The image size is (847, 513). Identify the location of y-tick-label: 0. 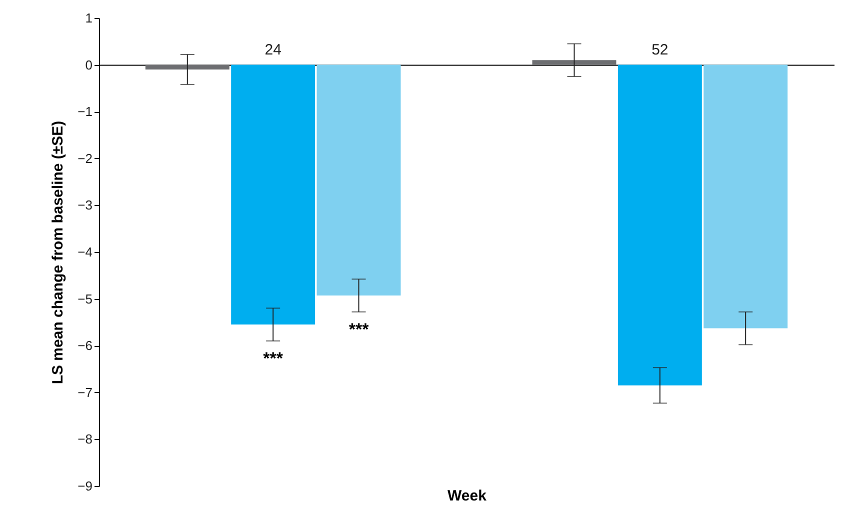
(88, 64).